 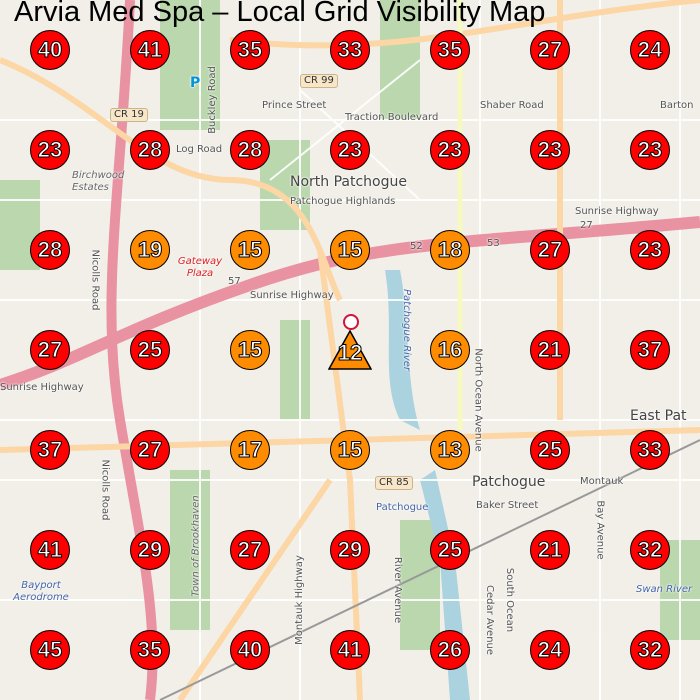 What do you see at coordinates (294, 105) in the screenshot?
I see `road-label: Prince Street` at bounding box center [294, 105].